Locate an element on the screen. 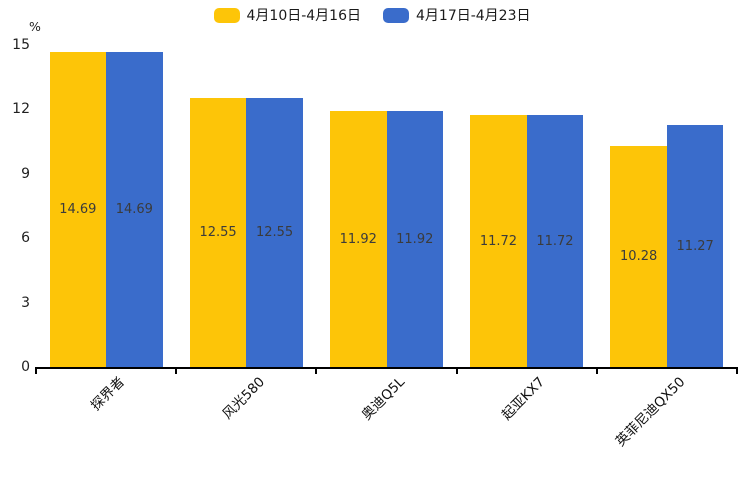  bar-week1-0: 14.69 is located at coordinates (78, 209).